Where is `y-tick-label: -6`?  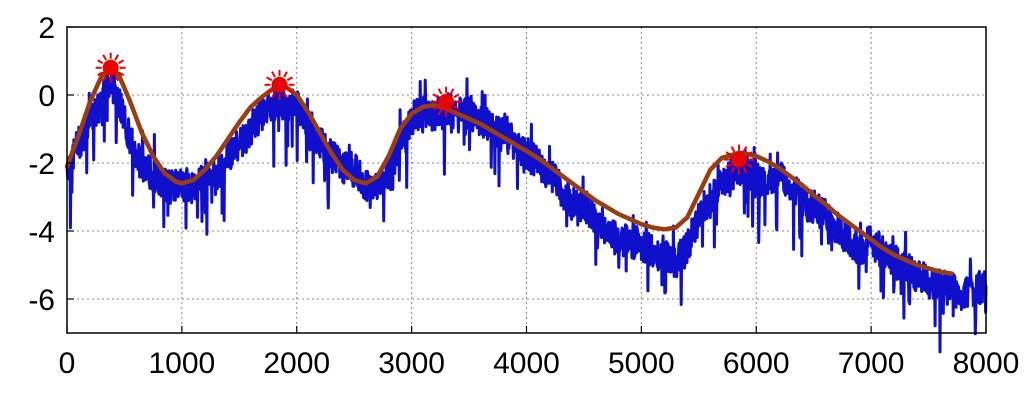 y-tick-label: -6 is located at coordinates (41, 300).